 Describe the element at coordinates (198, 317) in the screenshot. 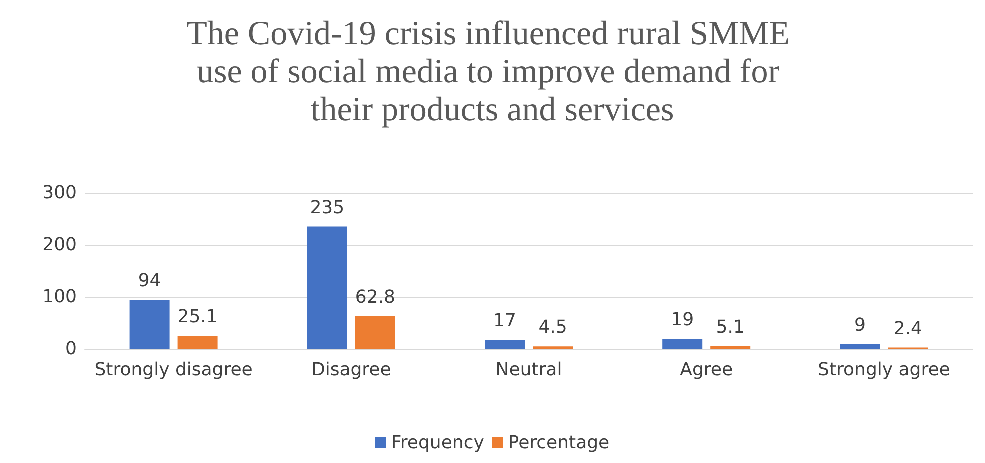

I see `data-label: 25.1` at that location.